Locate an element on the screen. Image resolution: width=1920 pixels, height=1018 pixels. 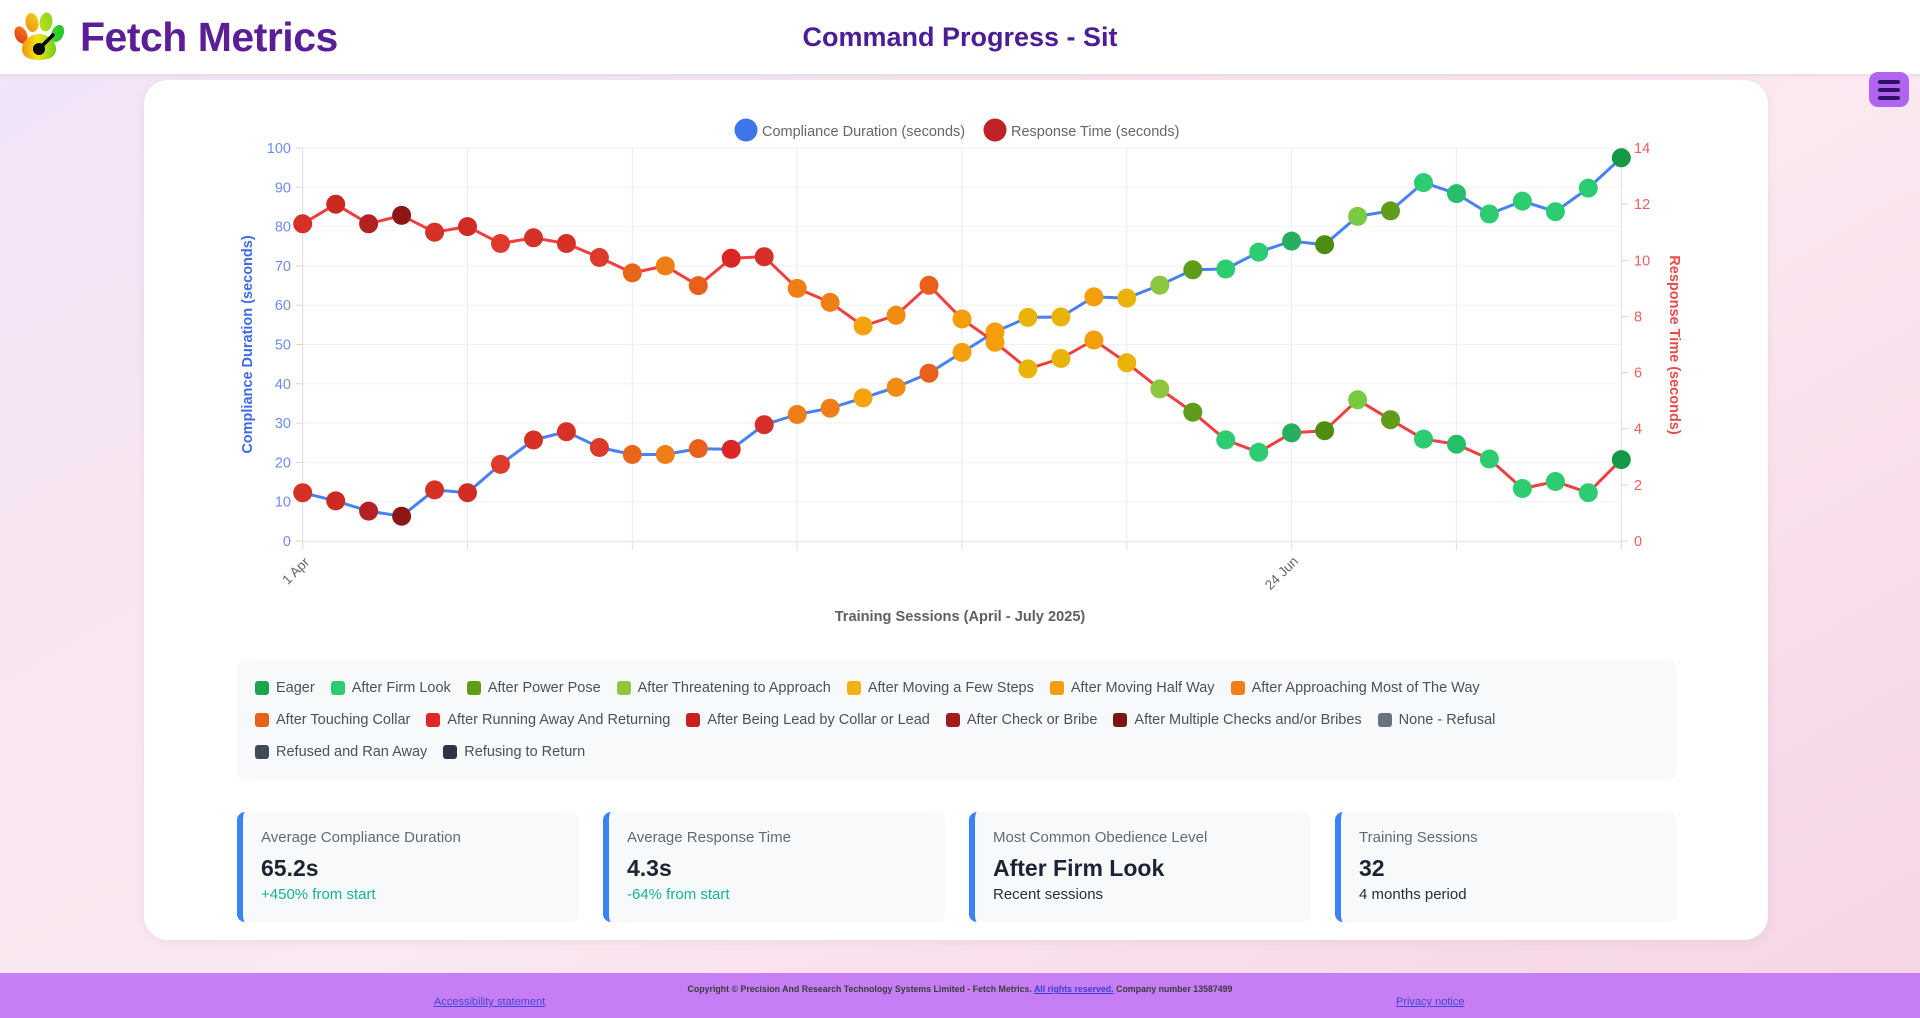
svg-text: 12 is located at coordinates (1642, 205).